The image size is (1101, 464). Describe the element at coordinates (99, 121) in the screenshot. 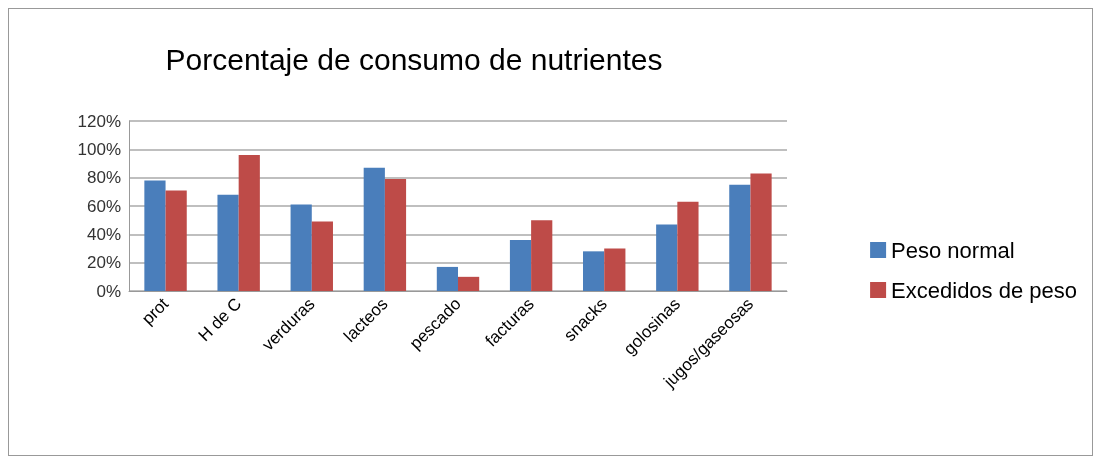

I see `y-tick-label: 120%` at that location.